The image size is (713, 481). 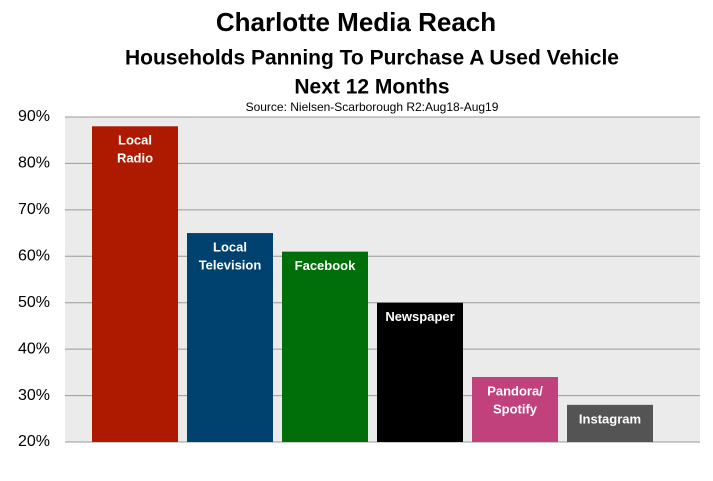 What do you see at coordinates (610, 418) in the screenshot?
I see `bar-label: Instagram` at bounding box center [610, 418].